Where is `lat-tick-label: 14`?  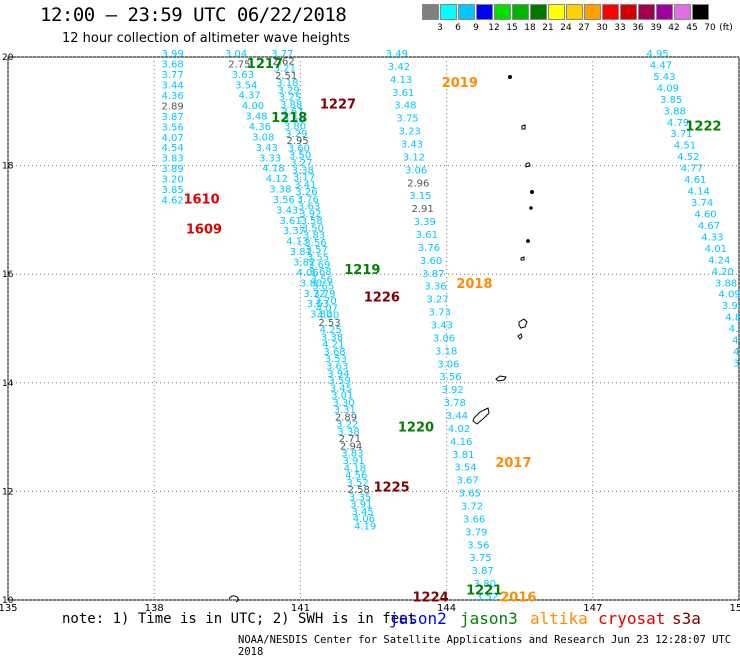 lat-tick-label: 14 is located at coordinates (8, 384).